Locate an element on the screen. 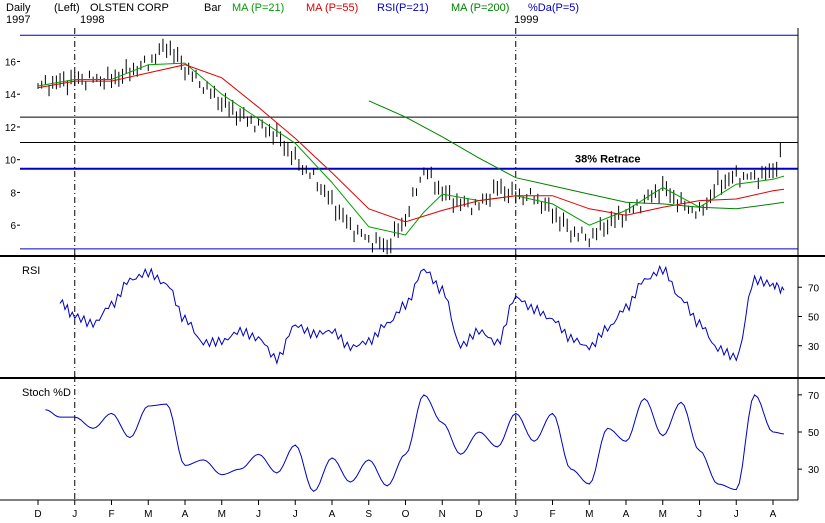  header-label: Daily is located at coordinates (18, 8).